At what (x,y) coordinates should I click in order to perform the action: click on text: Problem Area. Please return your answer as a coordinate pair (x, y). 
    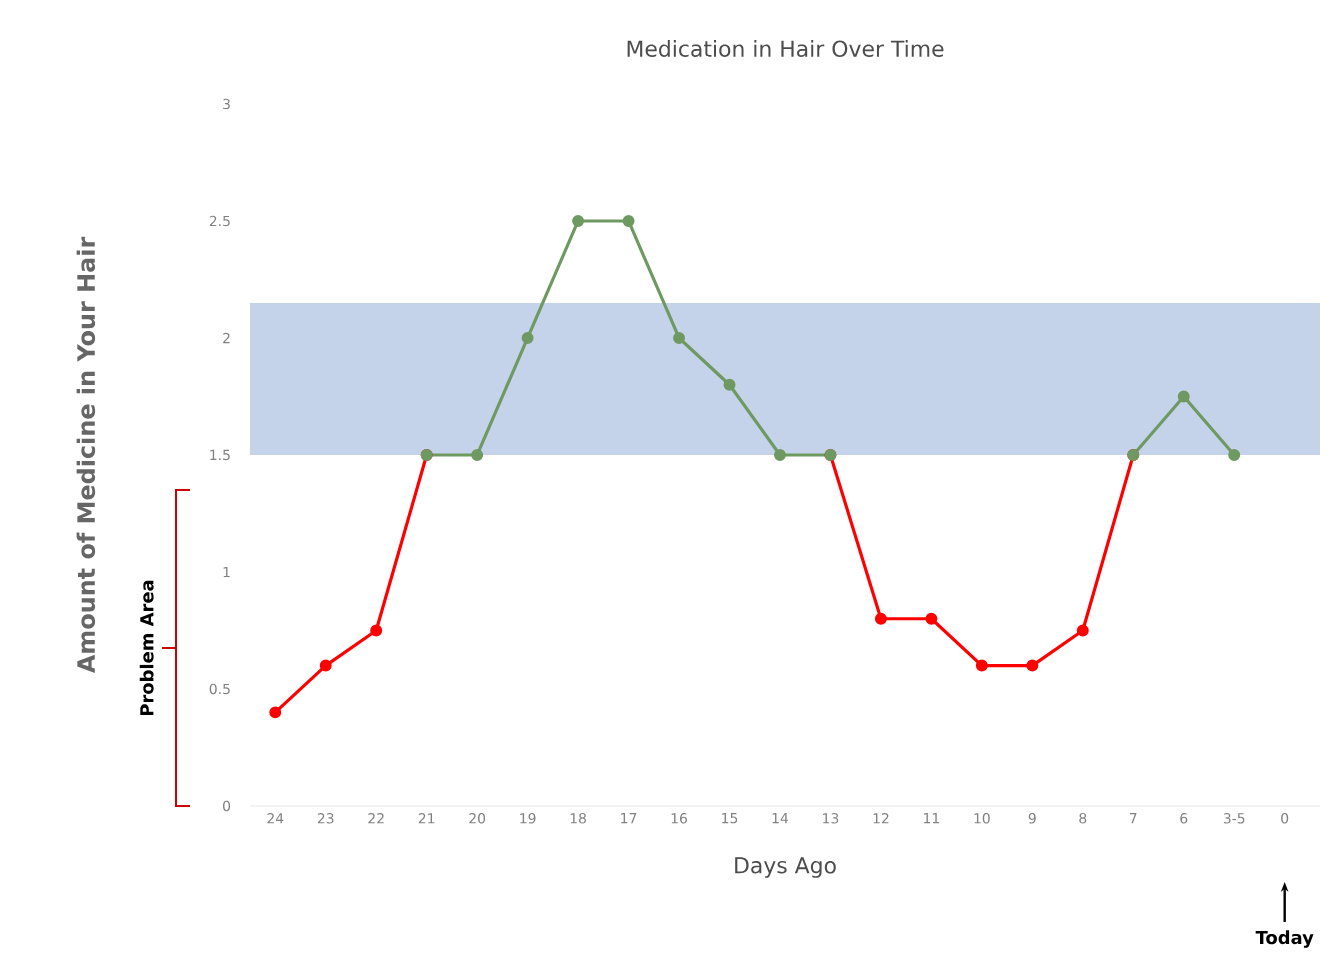
    Looking at the image, I should click on (146, 648).